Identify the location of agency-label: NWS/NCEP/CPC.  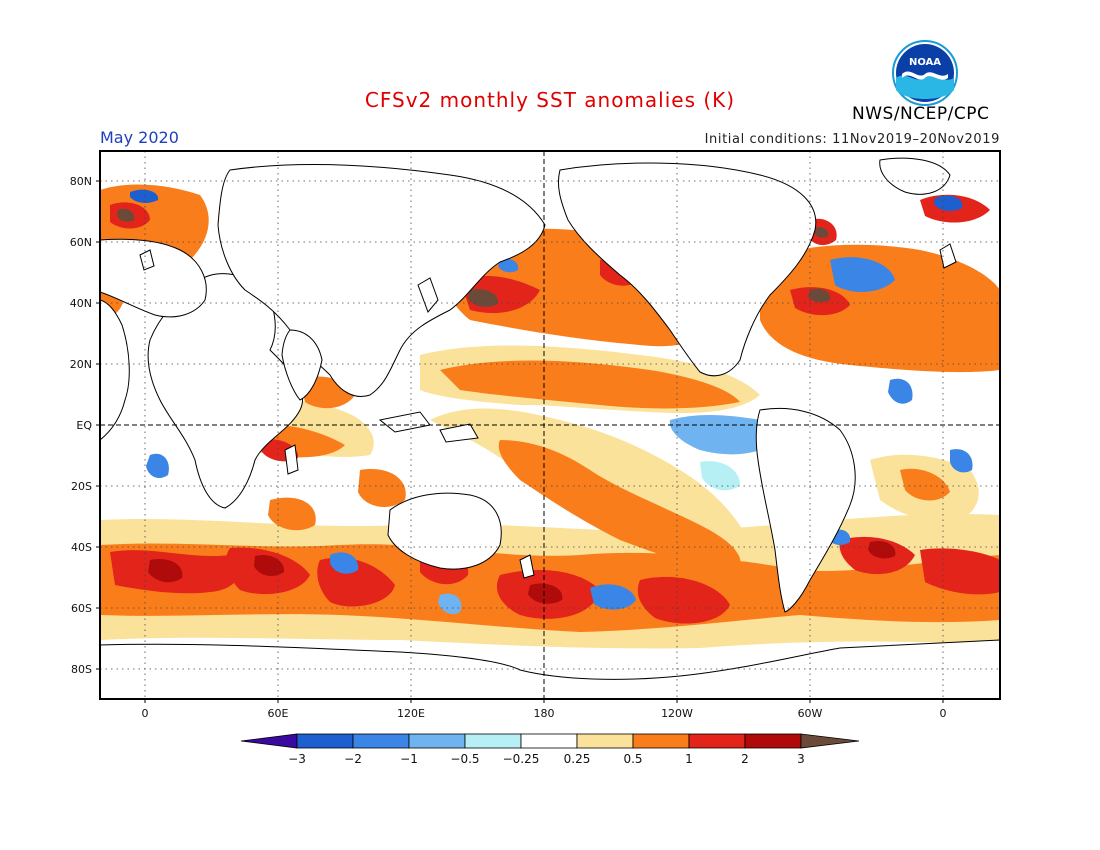
(921, 114).